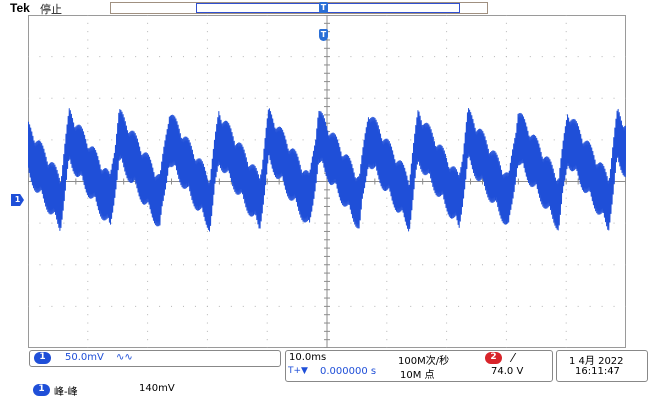  What do you see at coordinates (323, 7) in the screenshot?
I see `trigger-position-marker: T` at bounding box center [323, 7].